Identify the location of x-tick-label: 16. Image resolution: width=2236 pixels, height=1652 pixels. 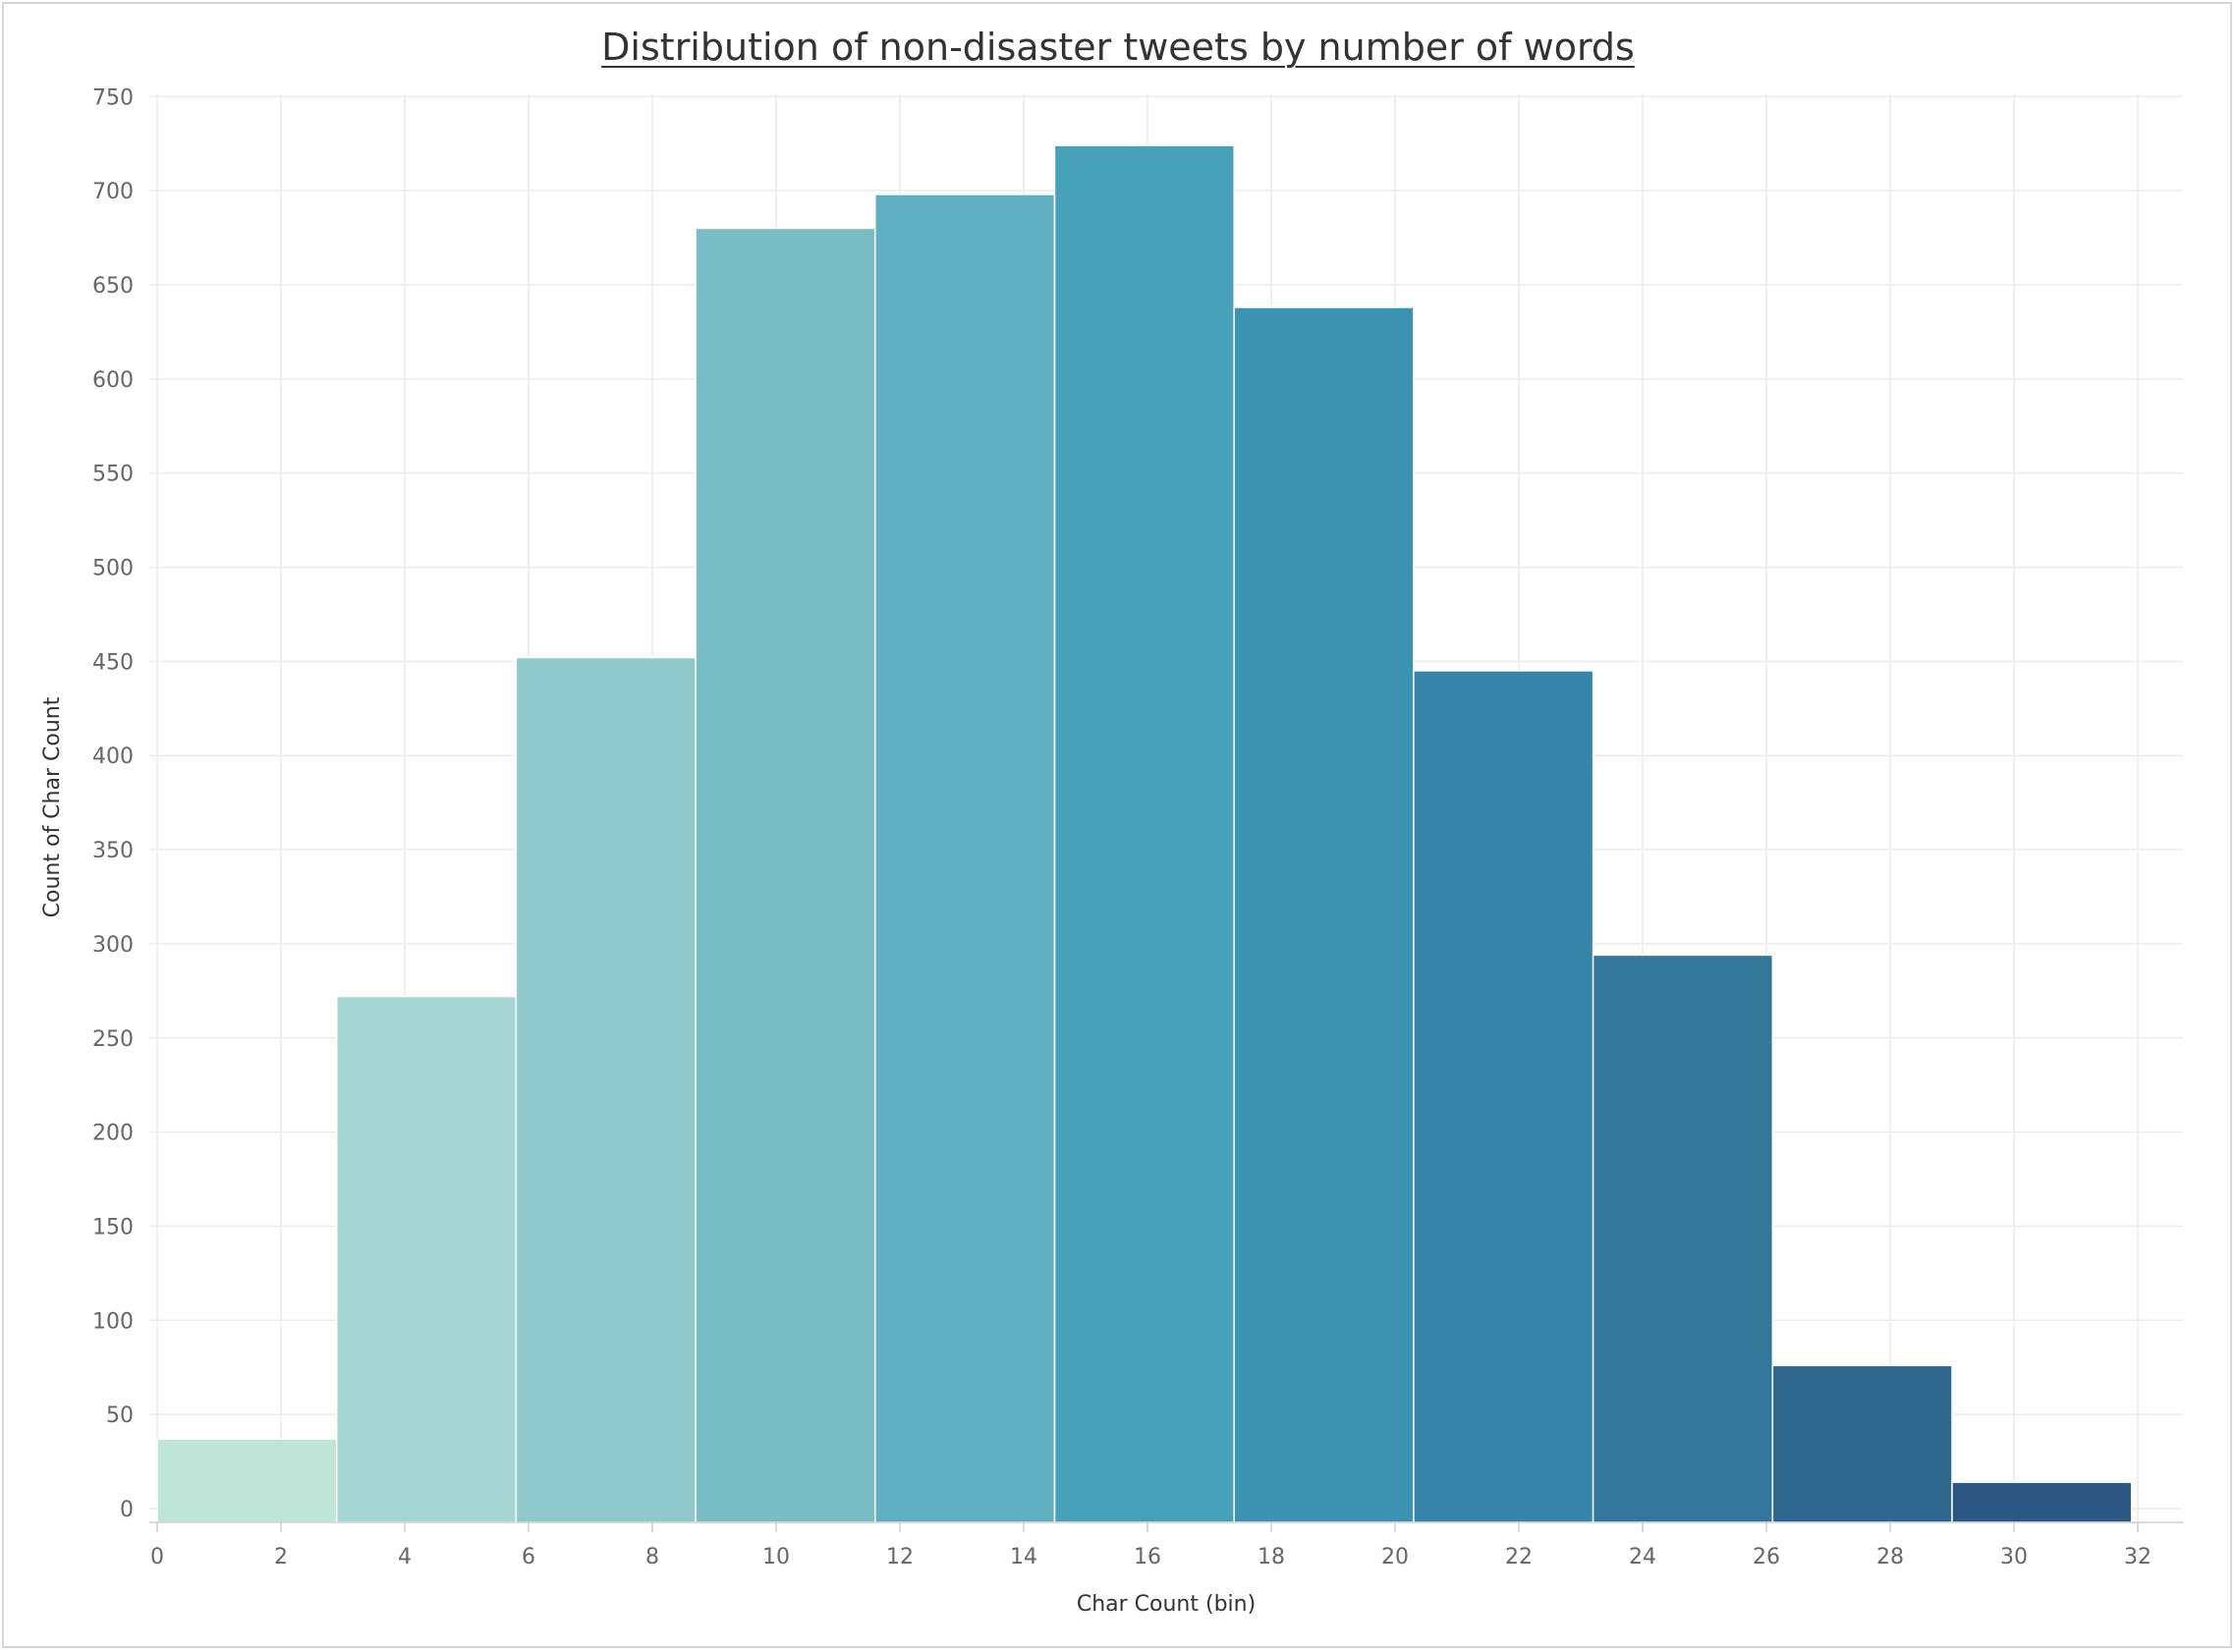
(1147, 1557).